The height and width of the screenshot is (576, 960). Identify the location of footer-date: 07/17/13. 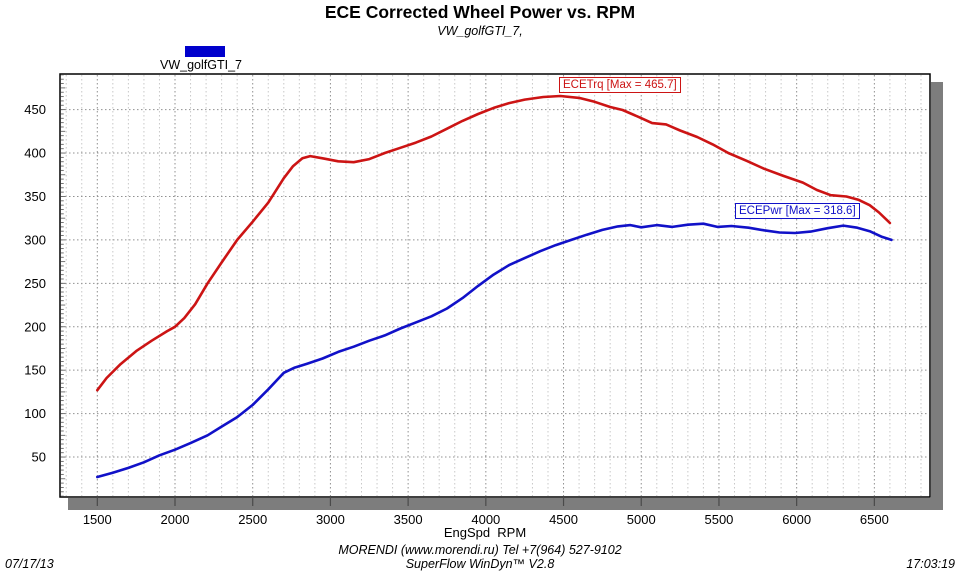
(29, 564).